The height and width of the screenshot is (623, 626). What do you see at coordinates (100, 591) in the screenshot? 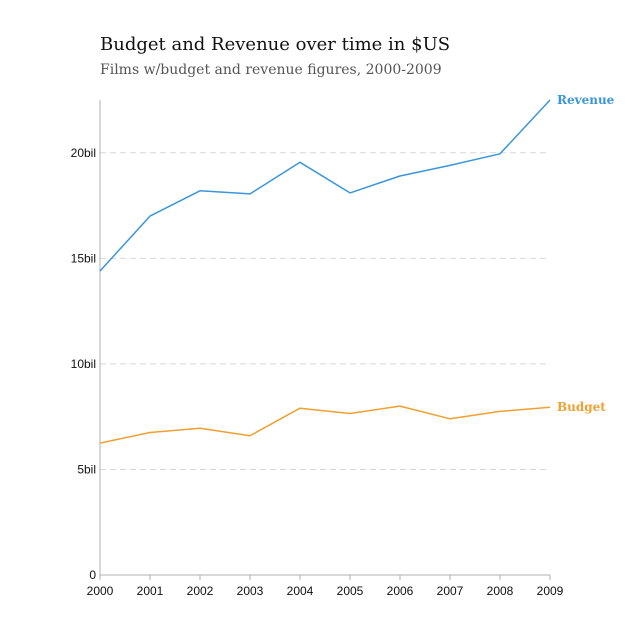
I see `x-tick-label: 2000` at bounding box center [100, 591].